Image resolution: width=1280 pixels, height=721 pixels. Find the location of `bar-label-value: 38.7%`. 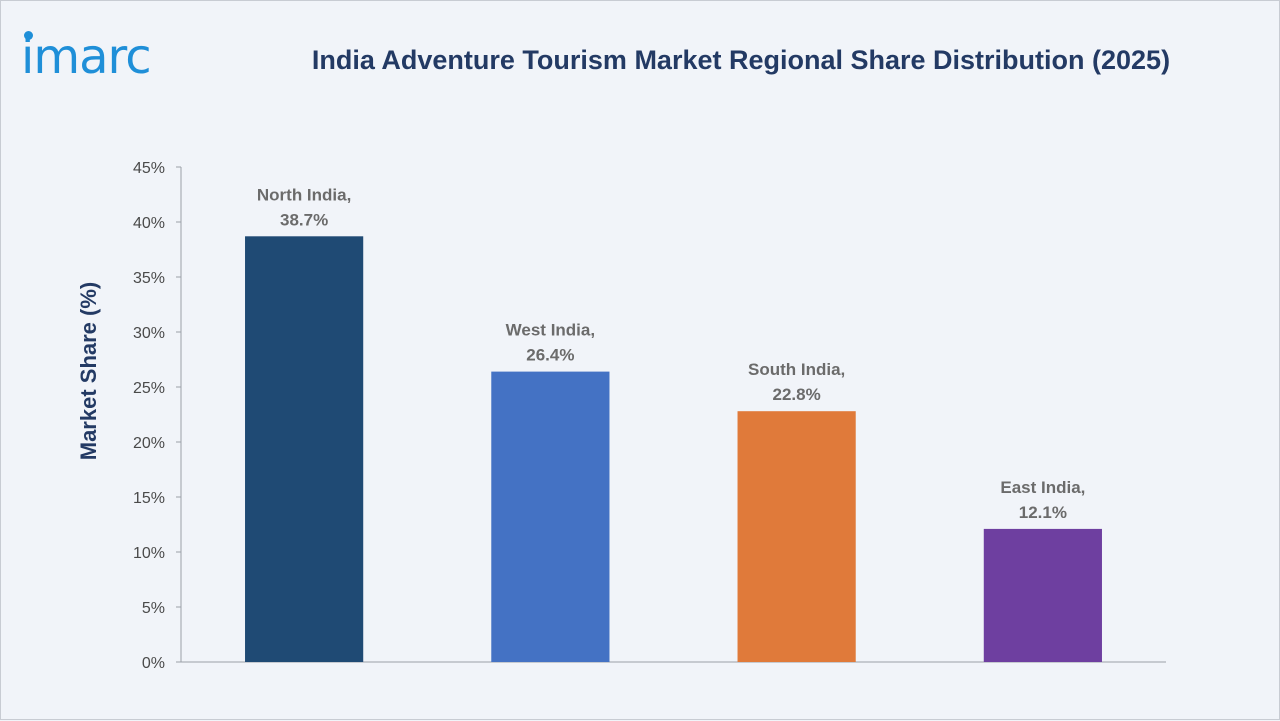

bar-label-value: 38.7% is located at coordinates (304, 219).